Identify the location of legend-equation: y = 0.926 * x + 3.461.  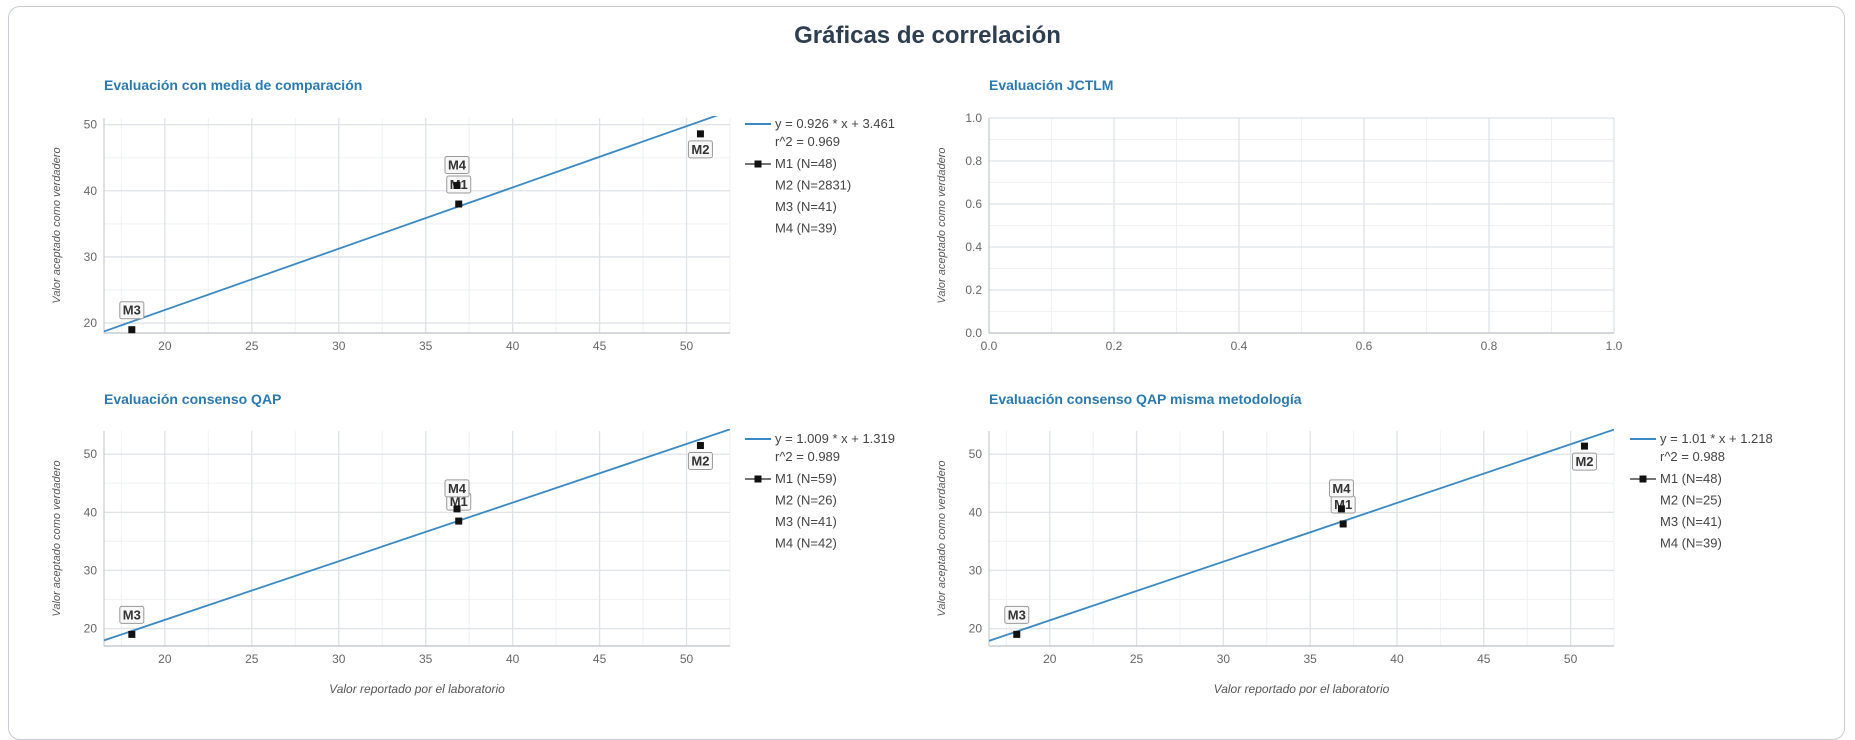
(835, 123).